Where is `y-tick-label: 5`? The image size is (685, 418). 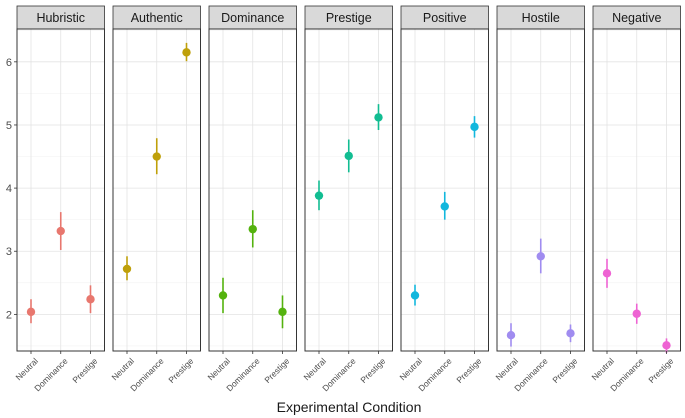 y-tick-label: 5 is located at coordinates (9, 126).